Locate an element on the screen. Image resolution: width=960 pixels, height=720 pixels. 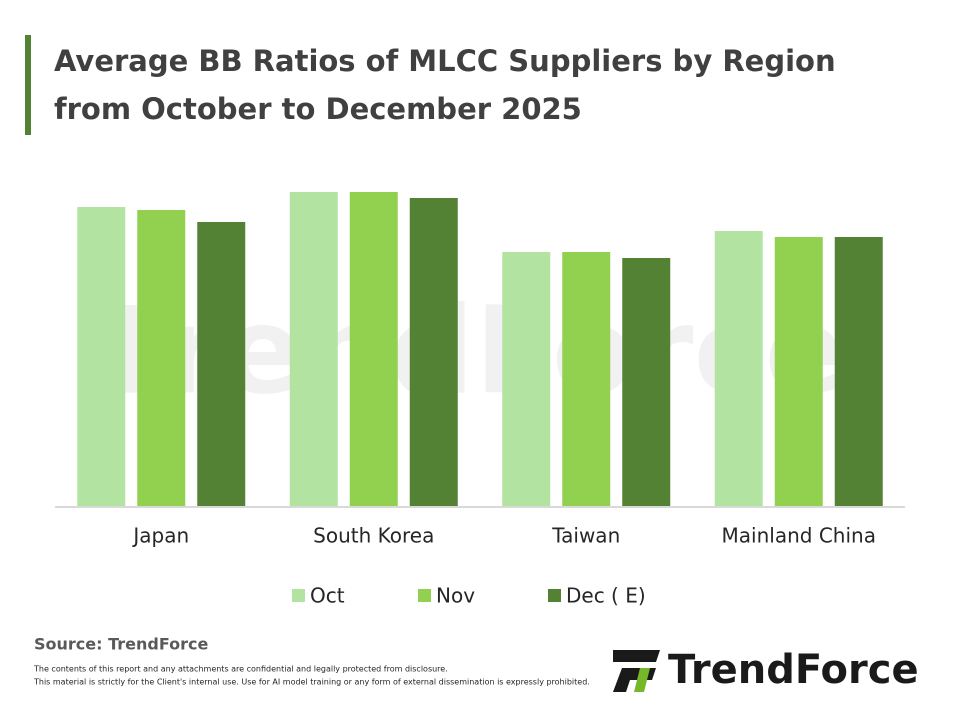
x-tick-label: Taiwan is located at coordinates (585, 536).